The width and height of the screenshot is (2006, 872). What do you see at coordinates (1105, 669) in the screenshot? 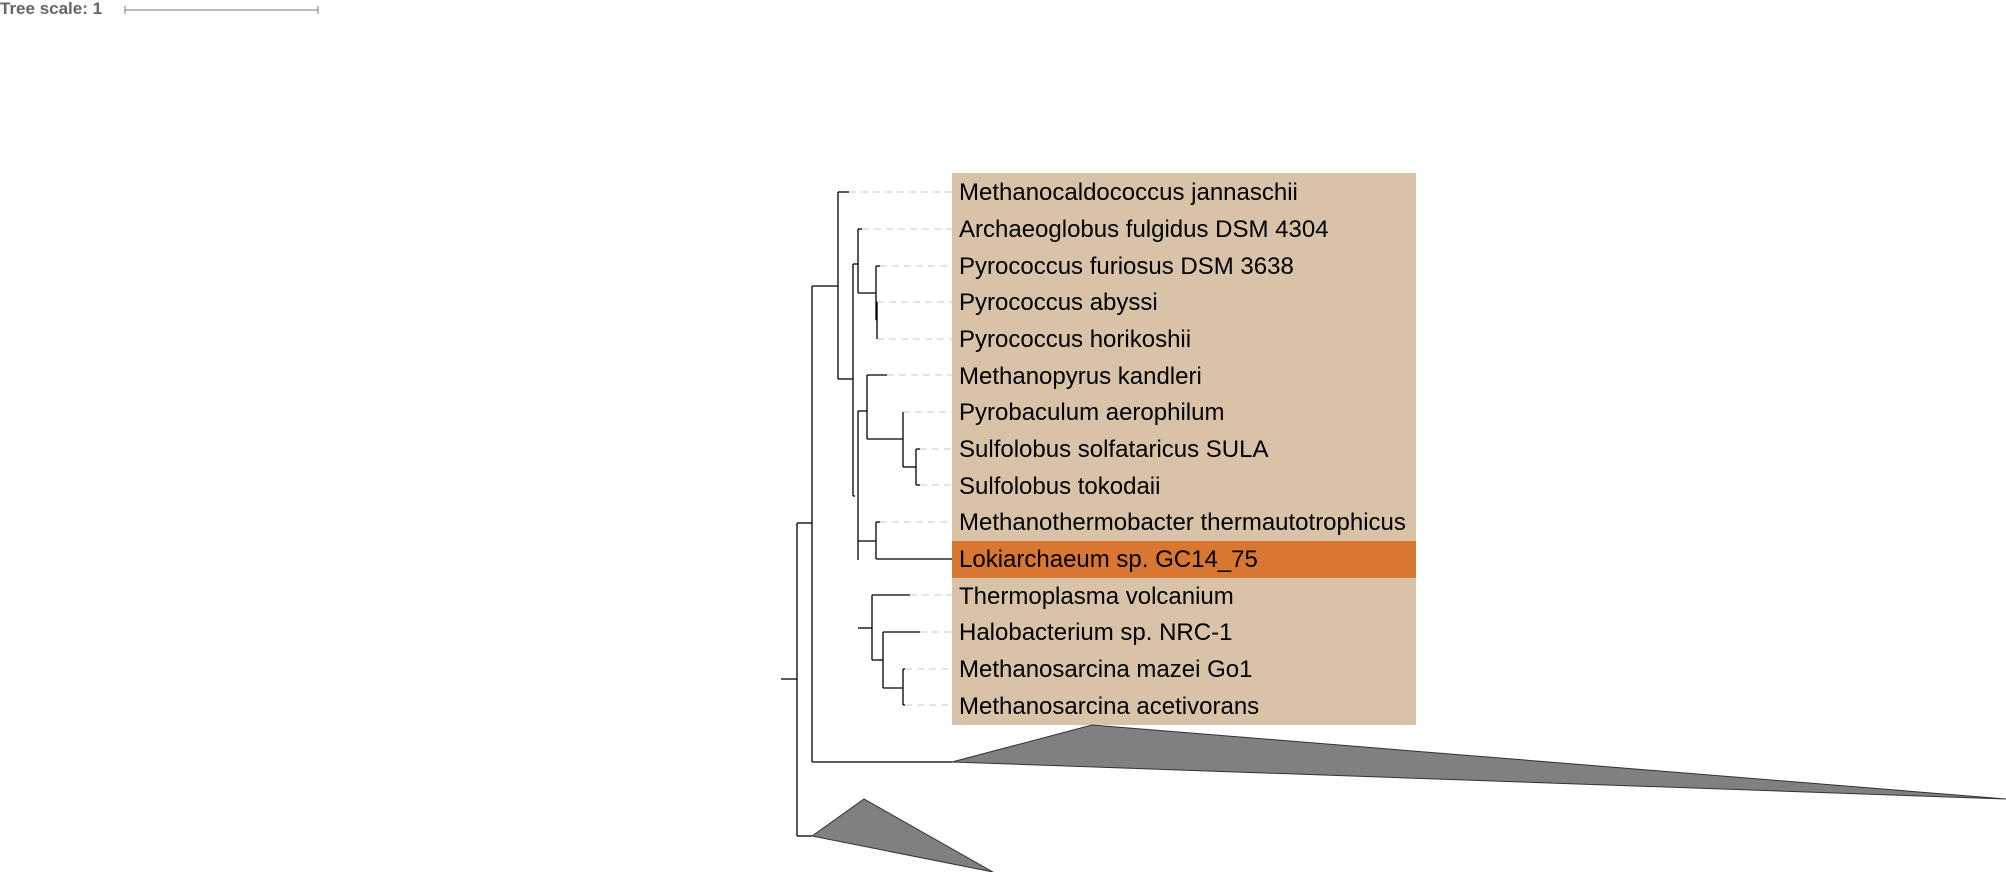
I see `leaf-label: Methanosarcina mazei Go1` at bounding box center [1105, 669].